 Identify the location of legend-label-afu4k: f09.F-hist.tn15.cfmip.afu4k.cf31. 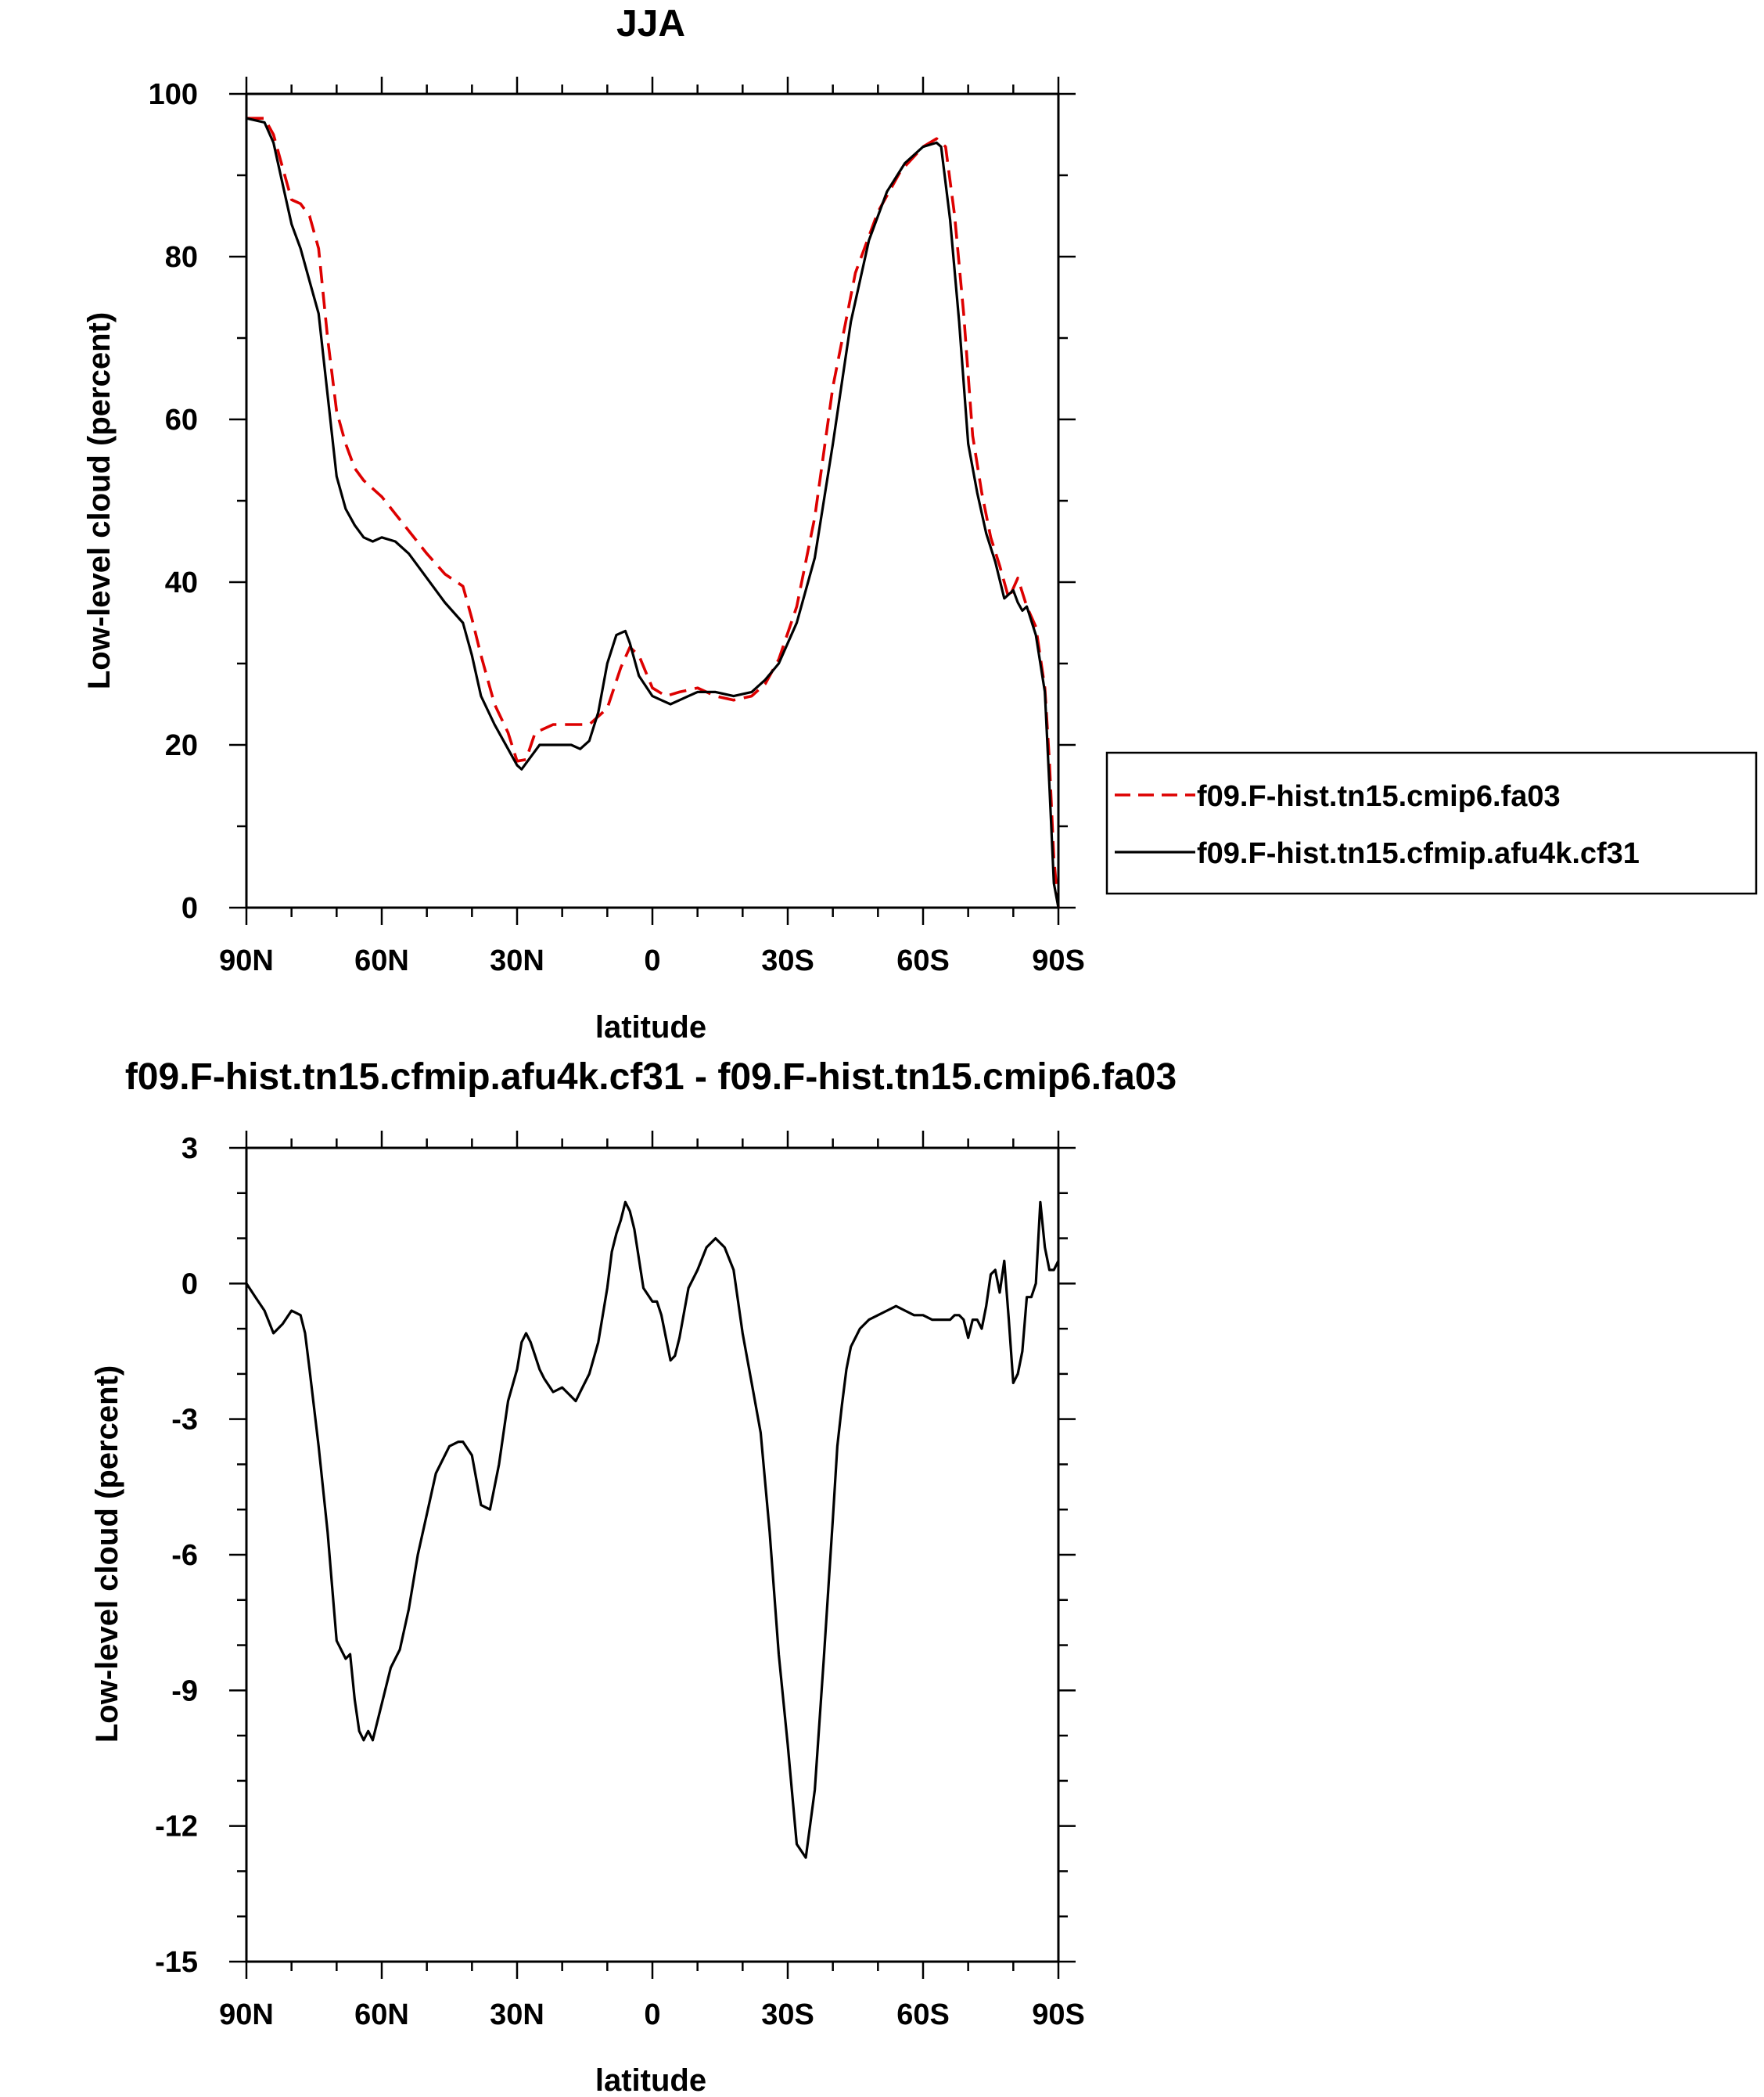
(1418, 853).